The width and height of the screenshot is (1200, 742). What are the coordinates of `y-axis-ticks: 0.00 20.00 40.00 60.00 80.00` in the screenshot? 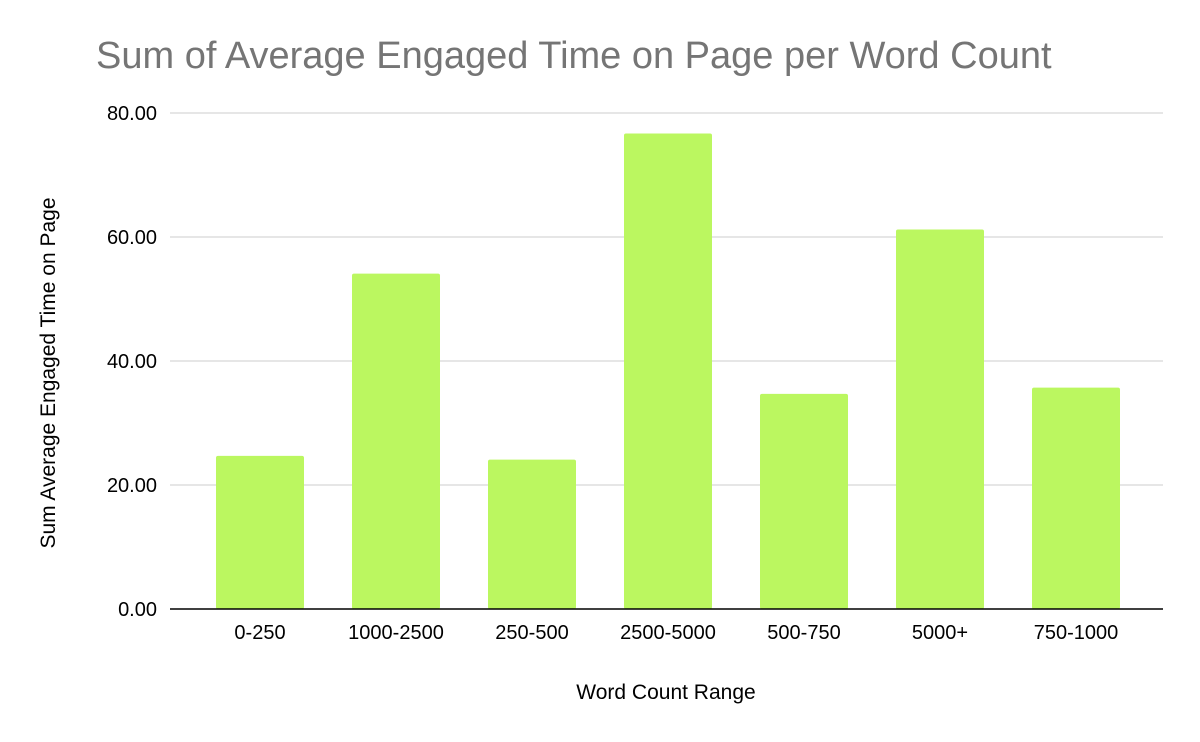 It's located at (132, 362).